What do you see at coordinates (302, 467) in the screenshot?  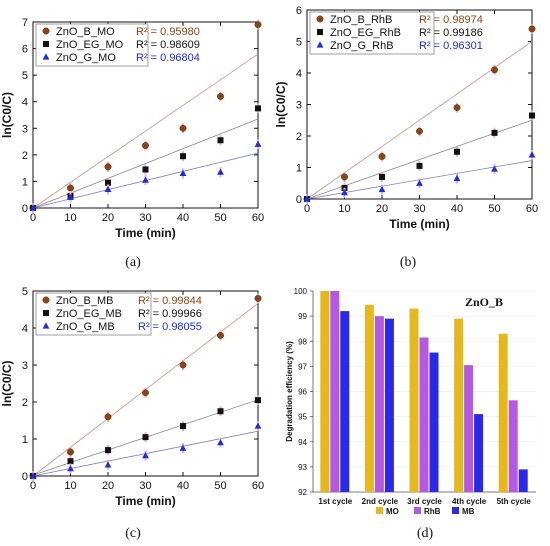 I see `y-tick-label: 93` at bounding box center [302, 467].